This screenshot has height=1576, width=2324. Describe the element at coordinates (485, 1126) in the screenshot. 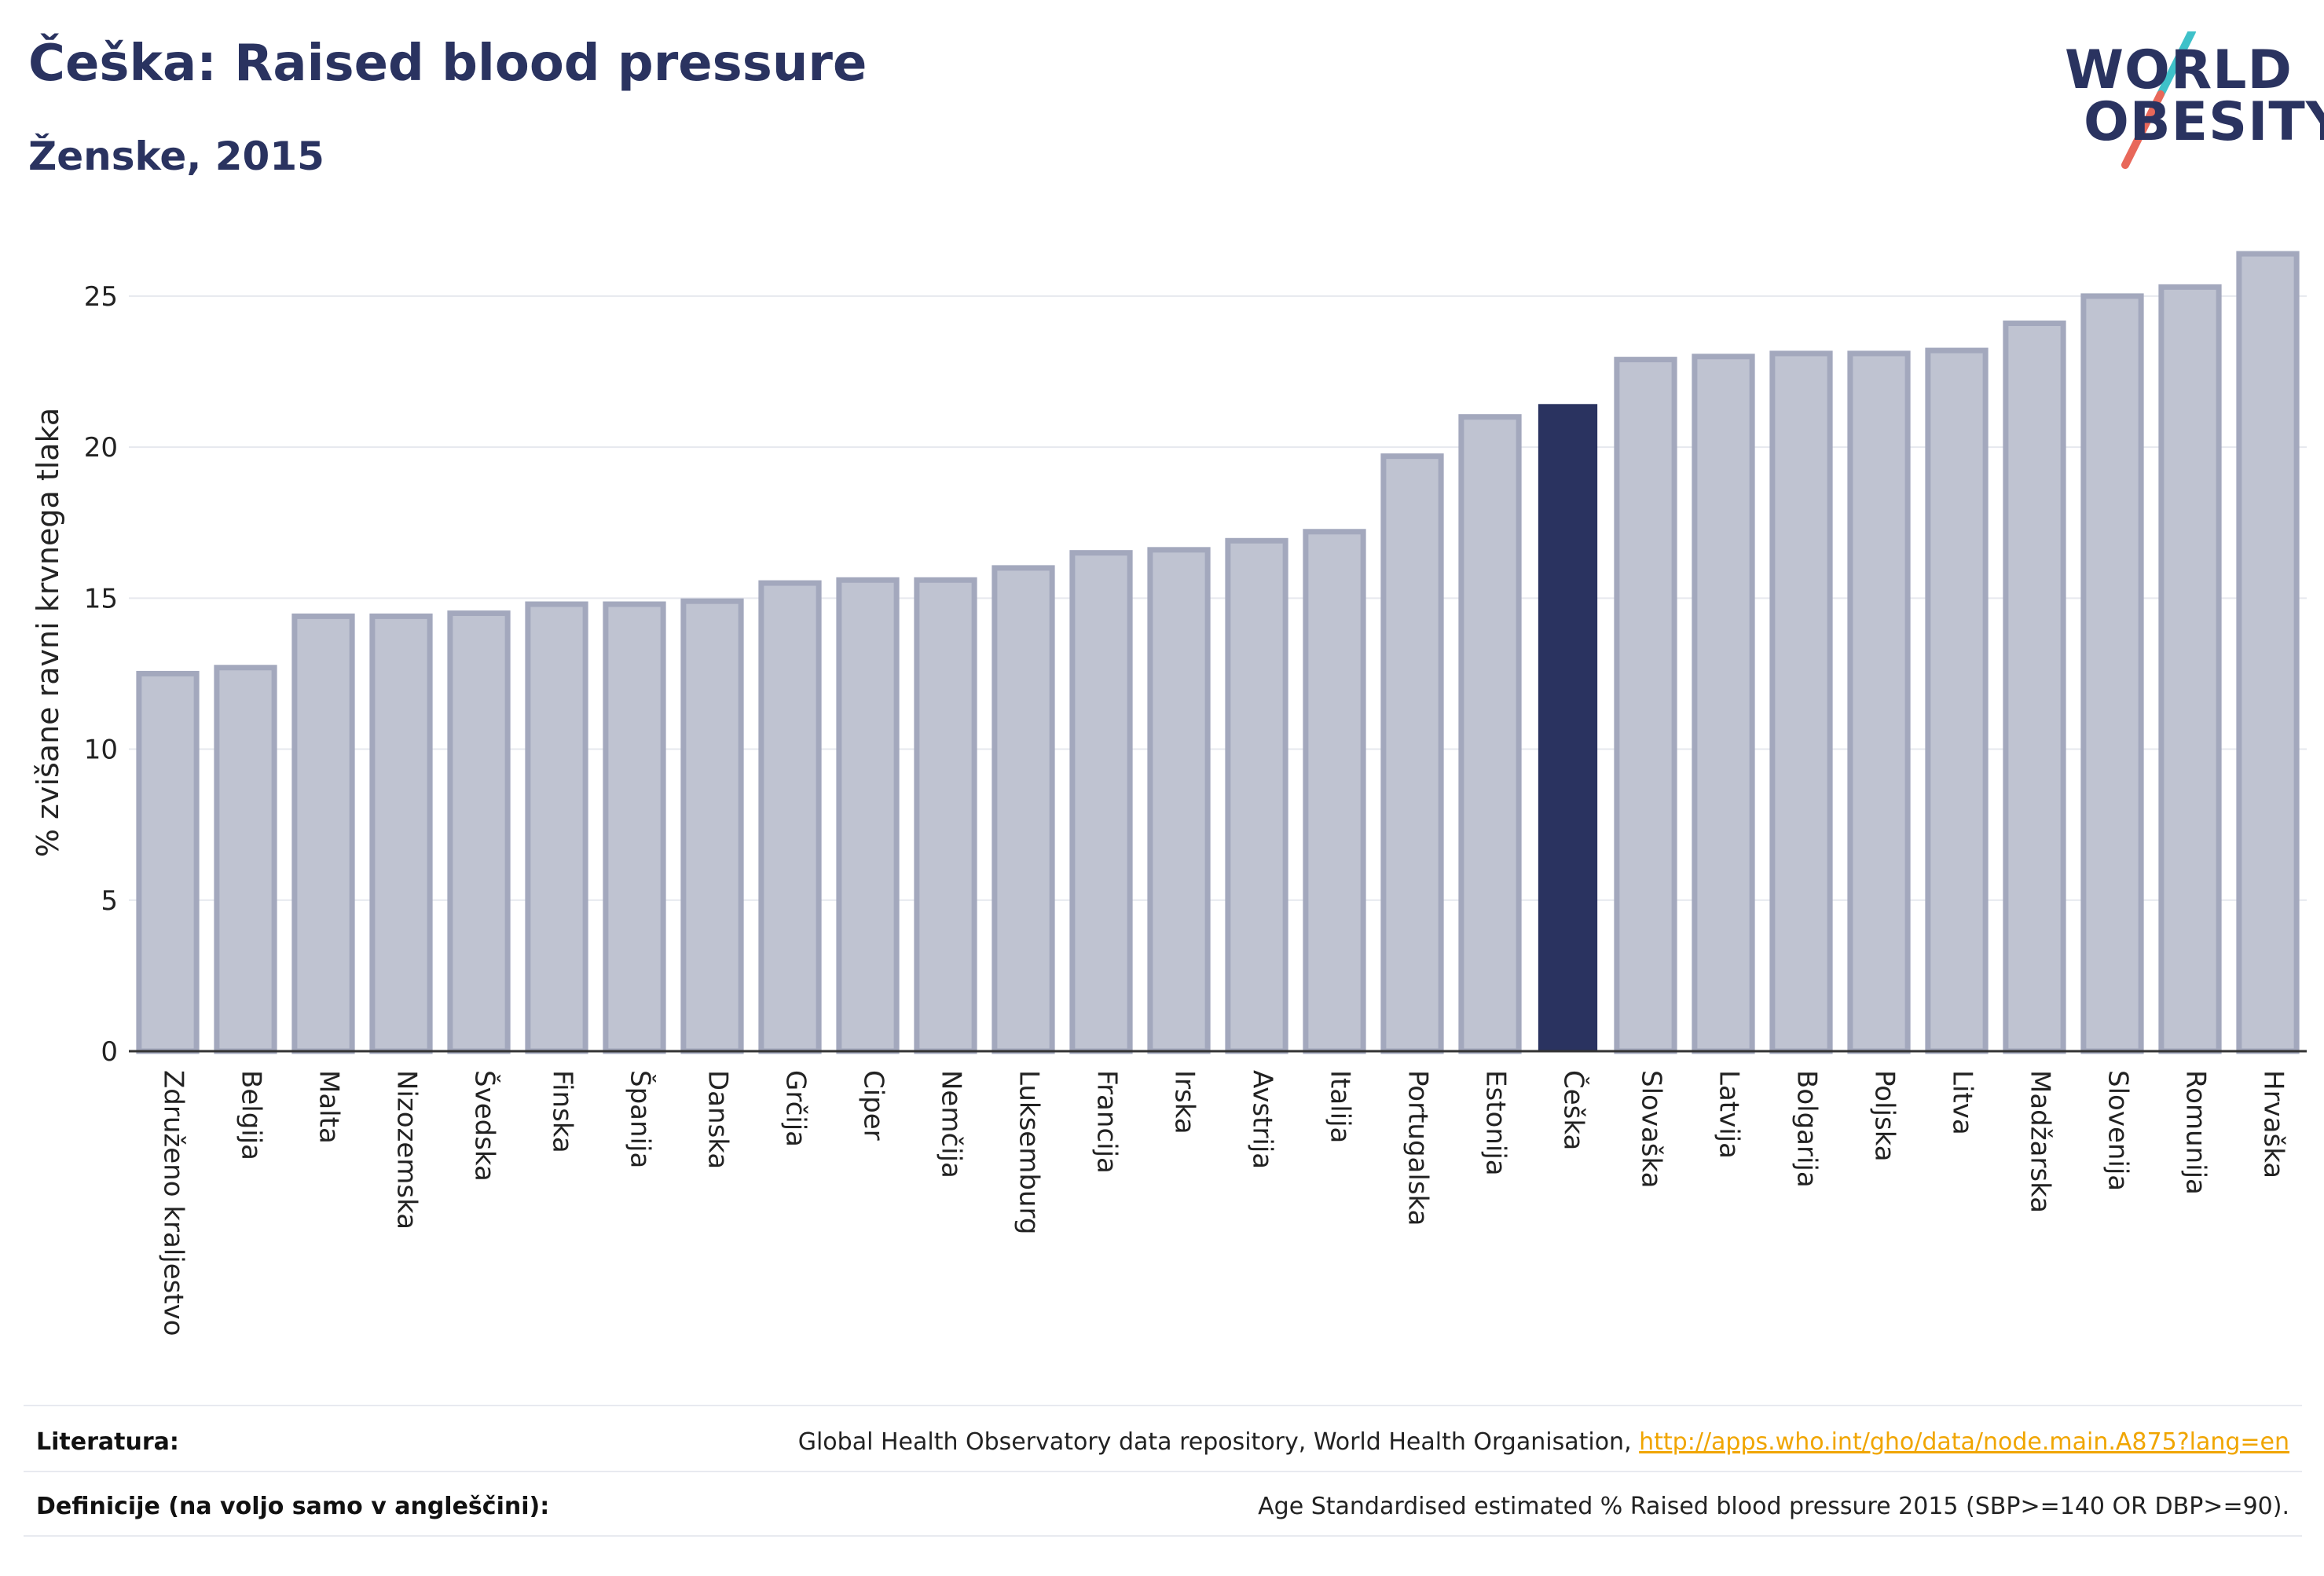

I see `x-tick-label: Švedska` at that location.